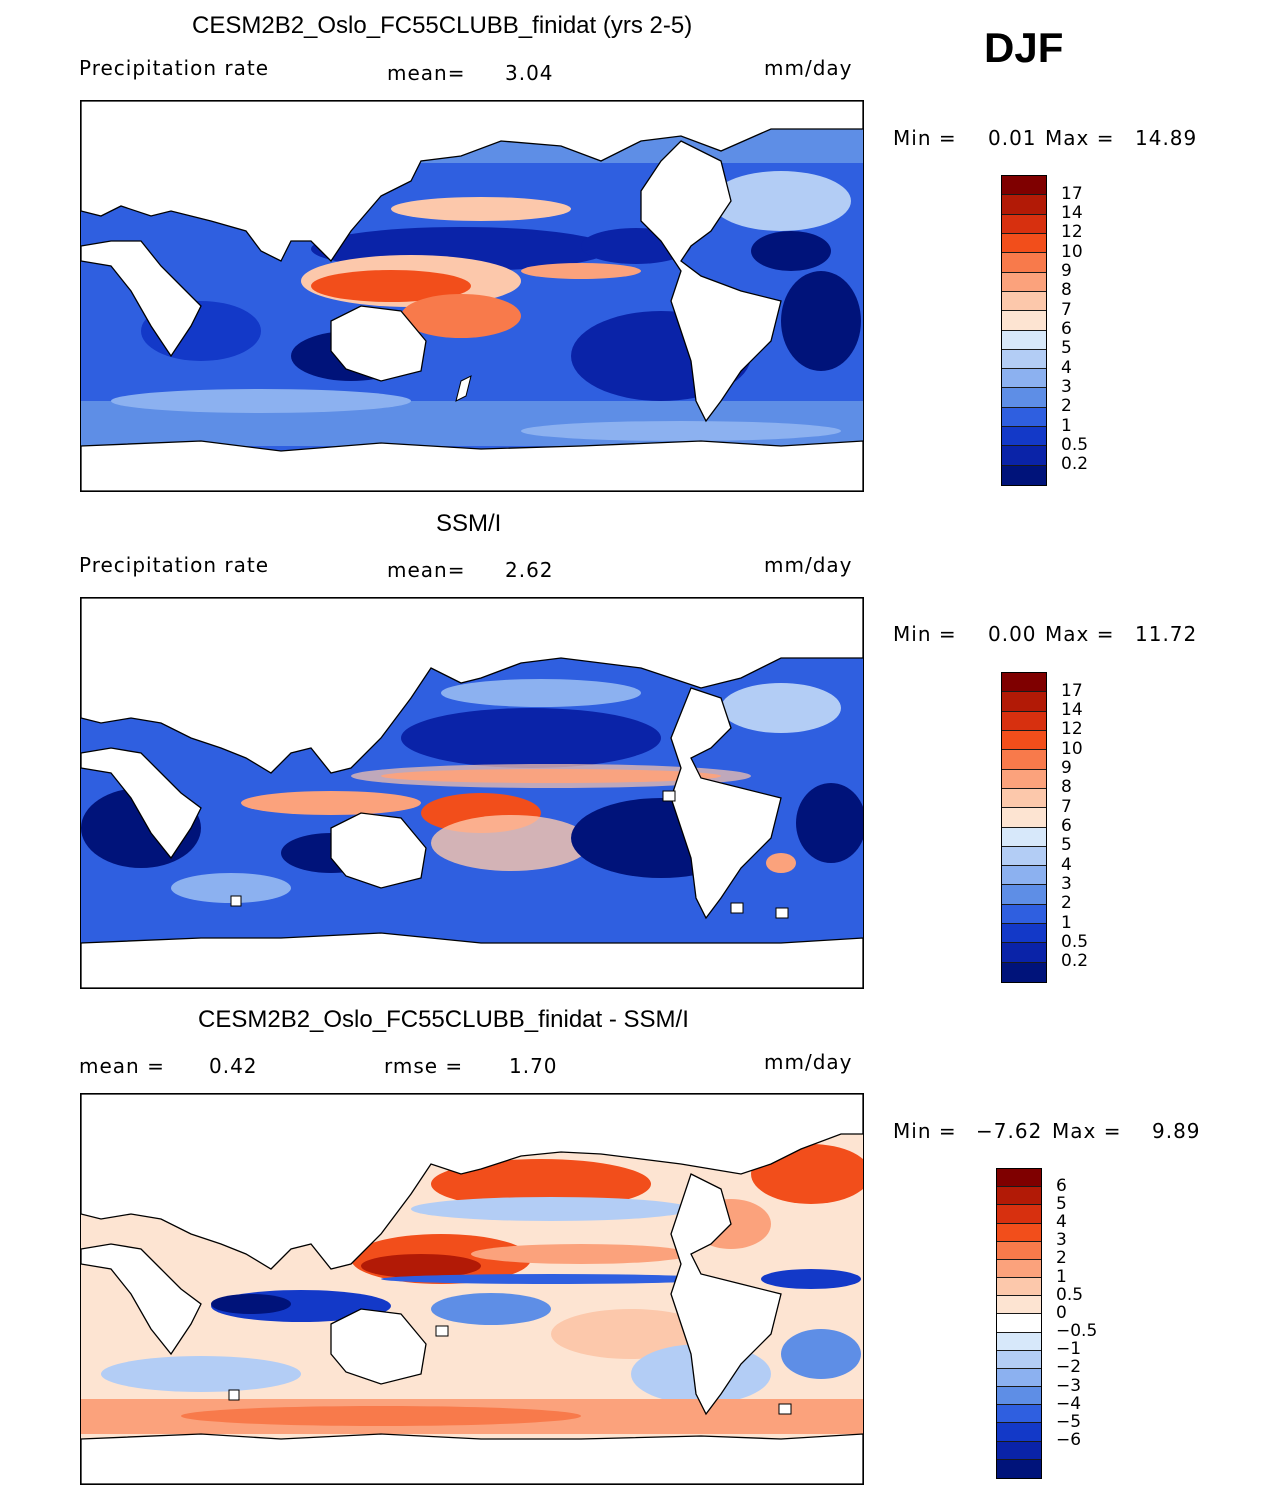  What do you see at coordinates (808, 68) in the screenshot?
I see `panel-1-units: mm/day` at bounding box center [808, 68].